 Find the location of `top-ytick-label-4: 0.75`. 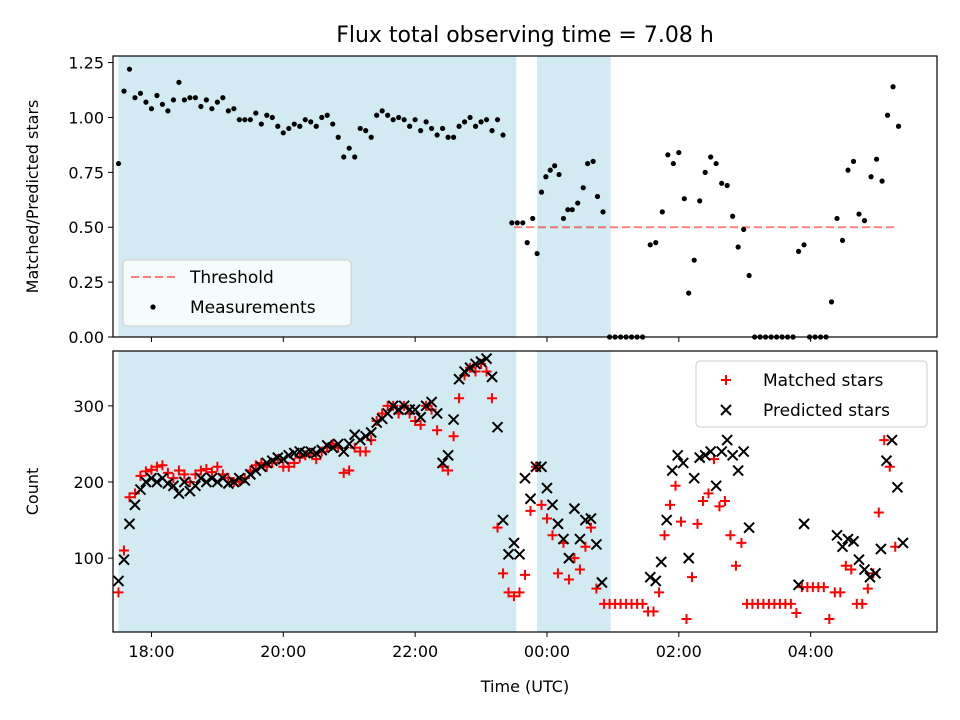

top-ytick-label-4: 0.75 is located at coordinates (86, 172).